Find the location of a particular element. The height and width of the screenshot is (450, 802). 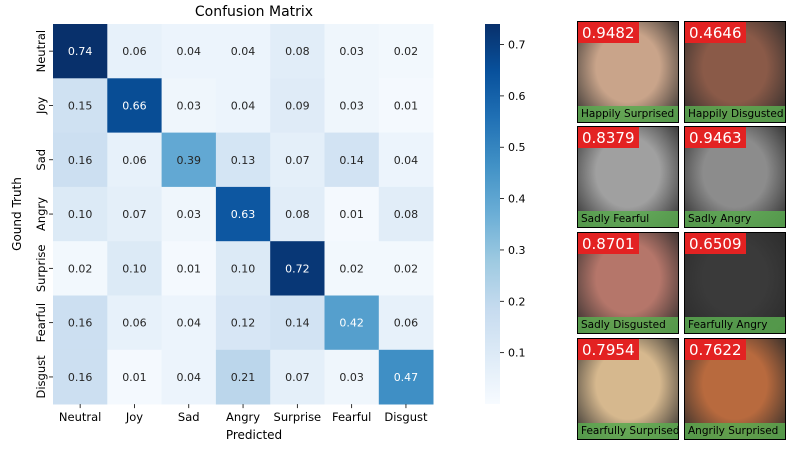

cell-value-label: 0.02 is located at coordinates (406, 51).